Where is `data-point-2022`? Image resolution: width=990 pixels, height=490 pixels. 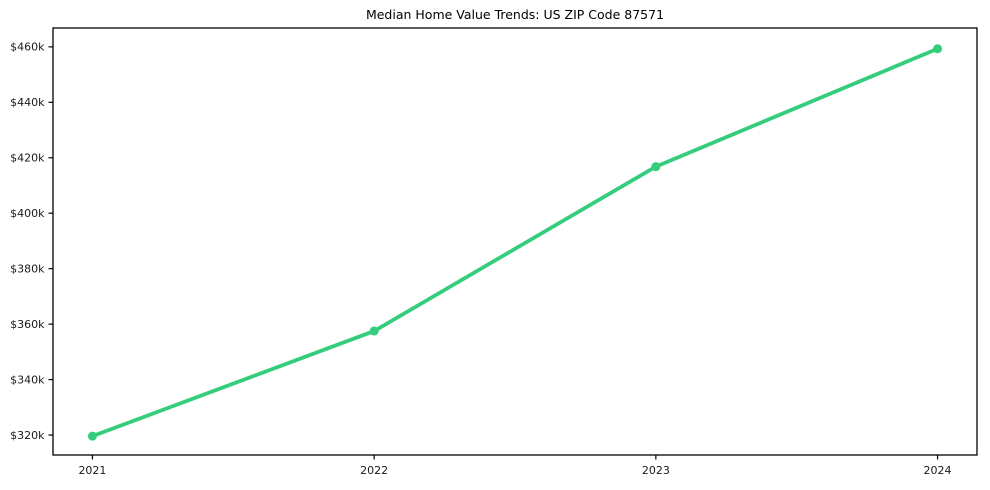 data-point-2022 is located at coordinates (374, 331).